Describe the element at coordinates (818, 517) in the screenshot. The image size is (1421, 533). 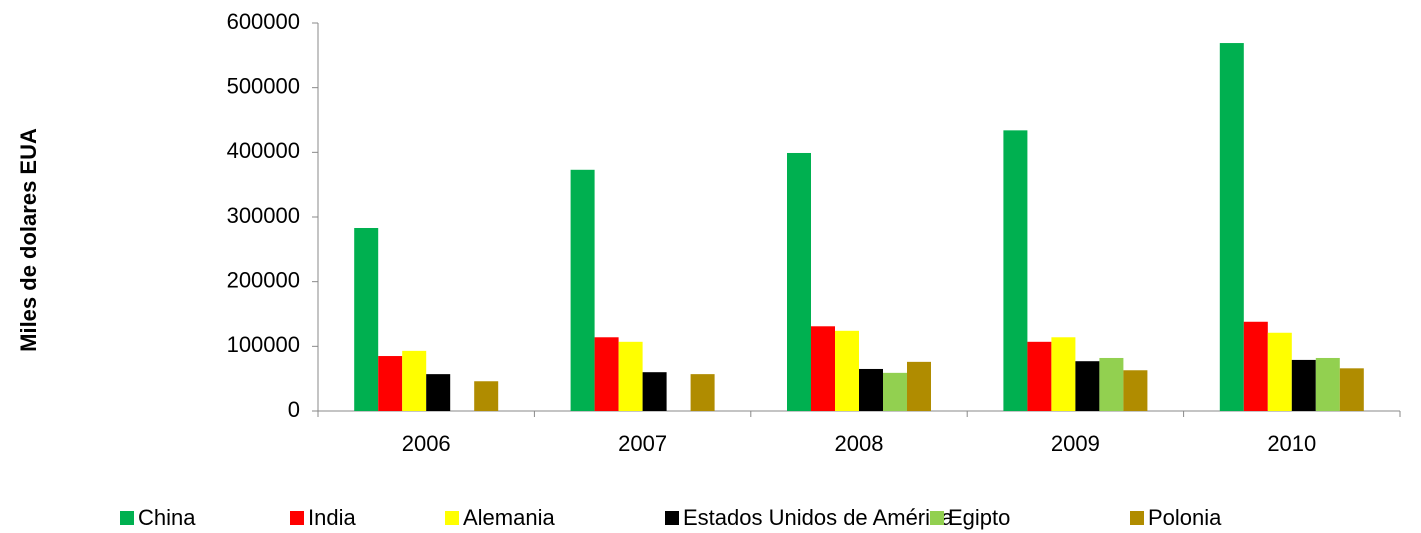
I see `legend-label: Estados Unidos de América` at that location.